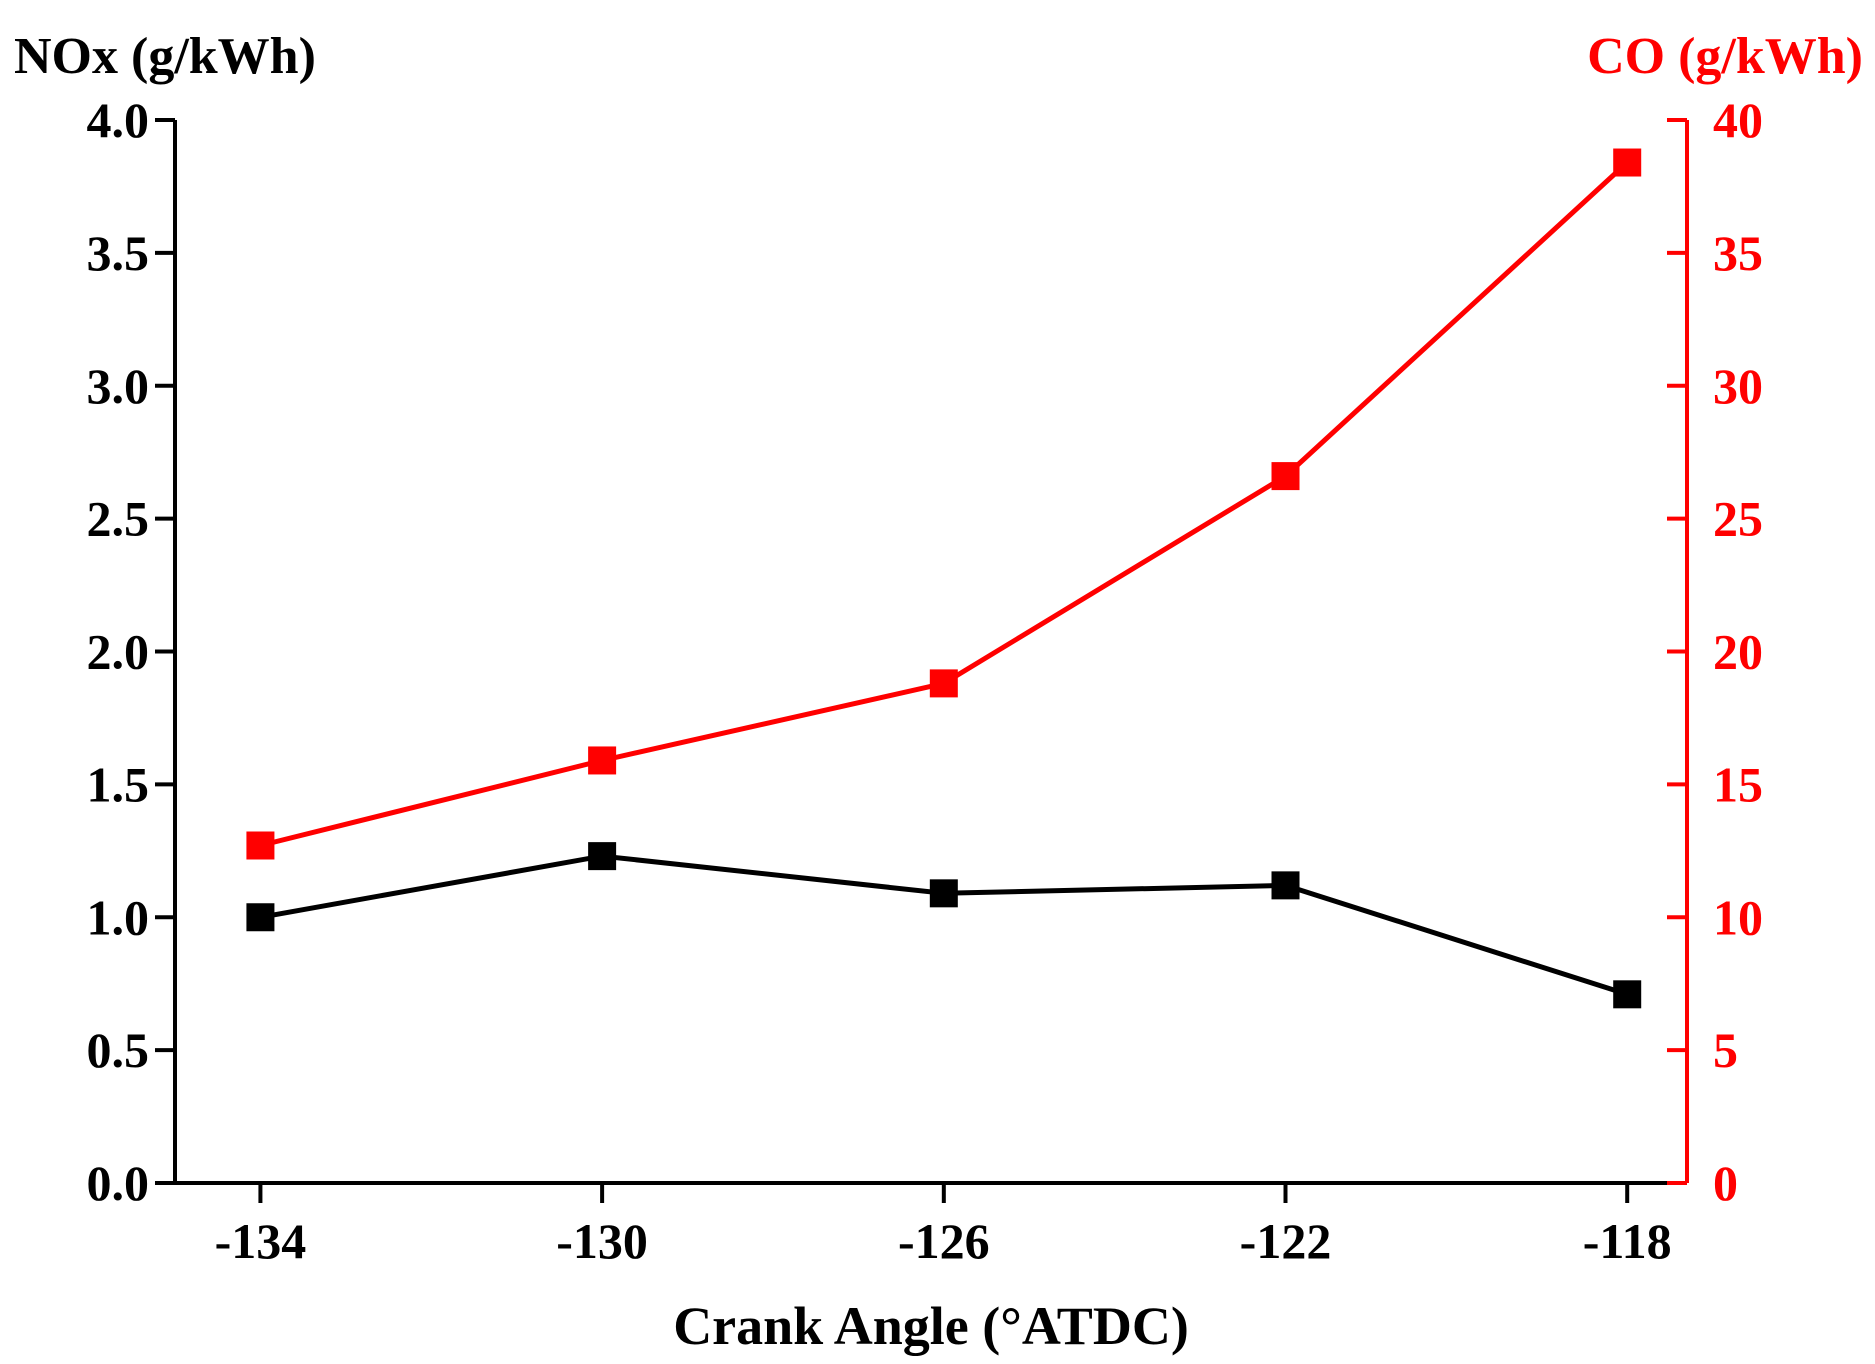  Describe the element at coordinates (1738, 519) in the screenshot. I see `right-y-tick-label: 25` at that location.